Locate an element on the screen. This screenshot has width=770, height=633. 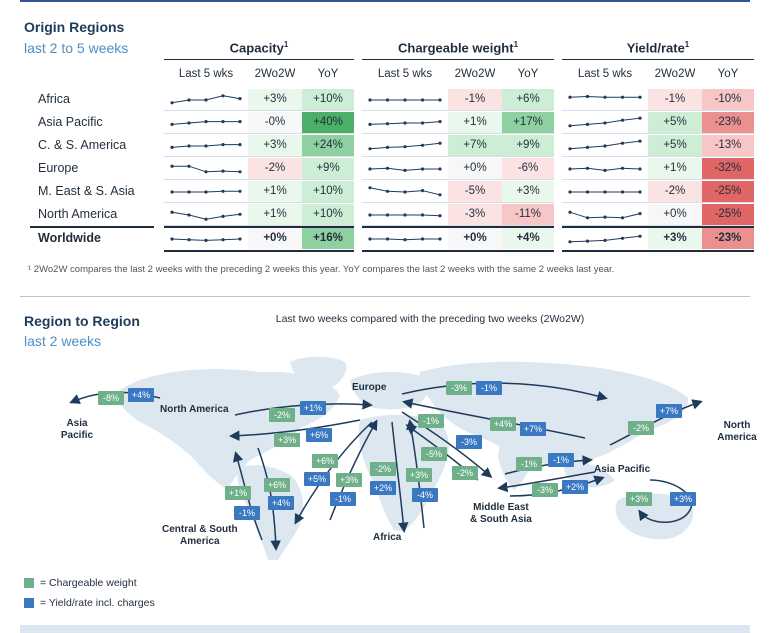
badge-yr-na-eu: +1% is located at coordinates (313, 408).